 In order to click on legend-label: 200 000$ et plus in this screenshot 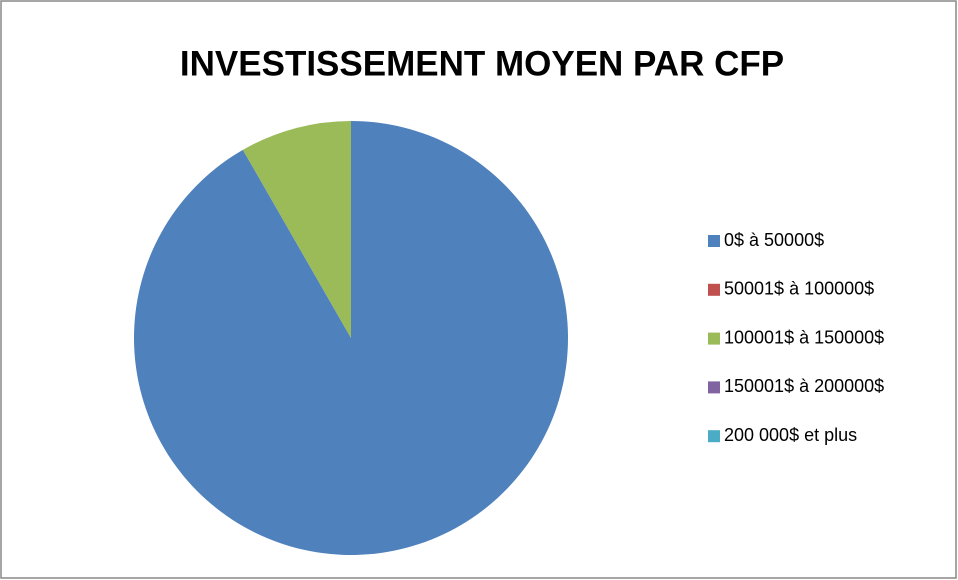, I will do `click(790, 435)`.